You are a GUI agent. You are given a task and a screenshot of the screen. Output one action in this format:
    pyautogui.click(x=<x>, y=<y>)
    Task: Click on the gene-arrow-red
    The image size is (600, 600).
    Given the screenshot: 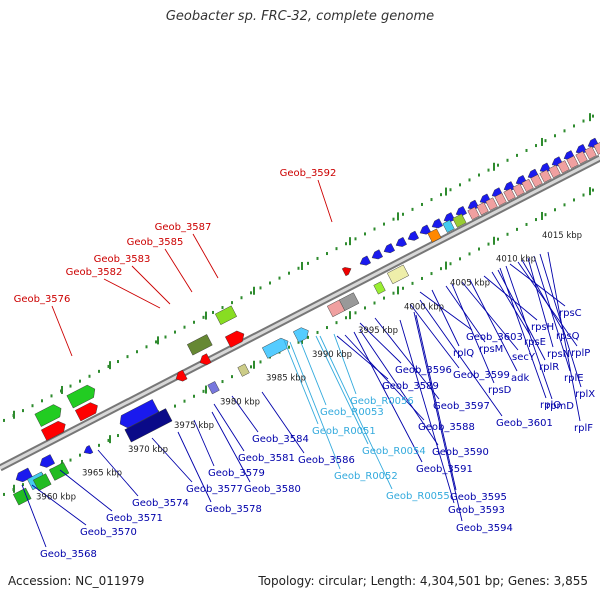 What is the action you would take?
    pyautogui.click(x=53, y=430)
    